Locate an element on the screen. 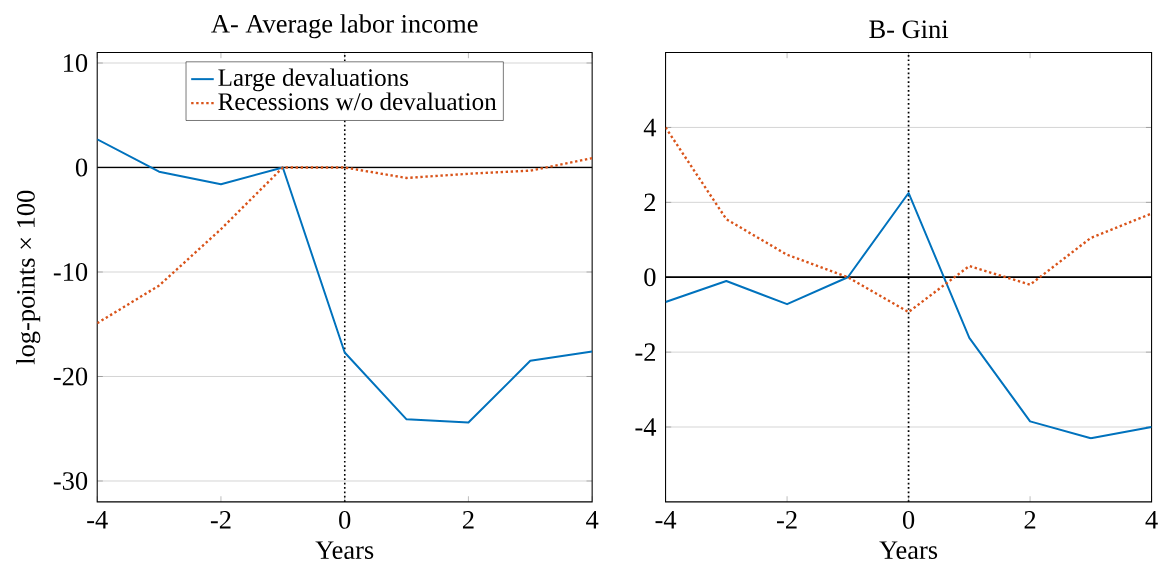 The image size is (1167, 570). y-tick-label: -20 is located at coordinates (70, 376).